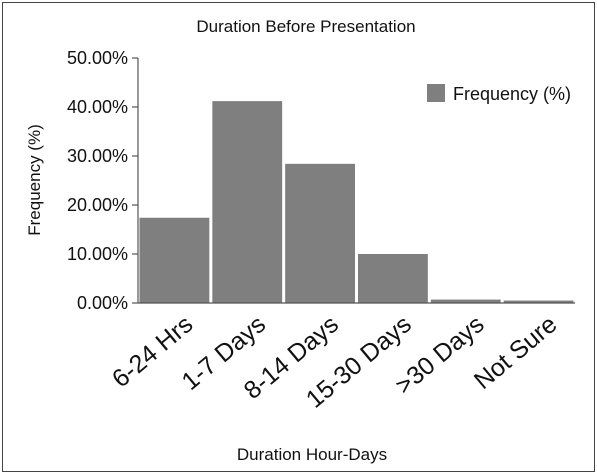 The width and height of the screenshot is (597, 474). I want to click on y-tick-label: 40.00%, so click(97, 107).